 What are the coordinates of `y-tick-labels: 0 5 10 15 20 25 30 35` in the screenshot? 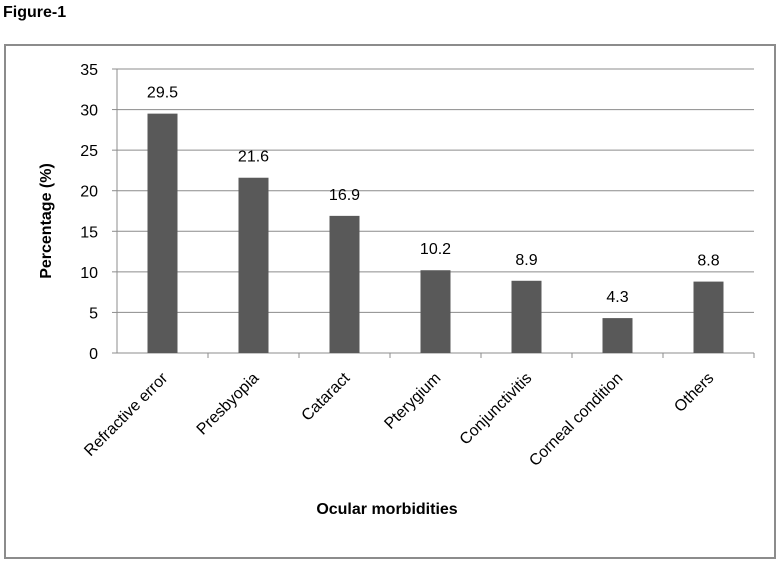 It's located at (89, 212).